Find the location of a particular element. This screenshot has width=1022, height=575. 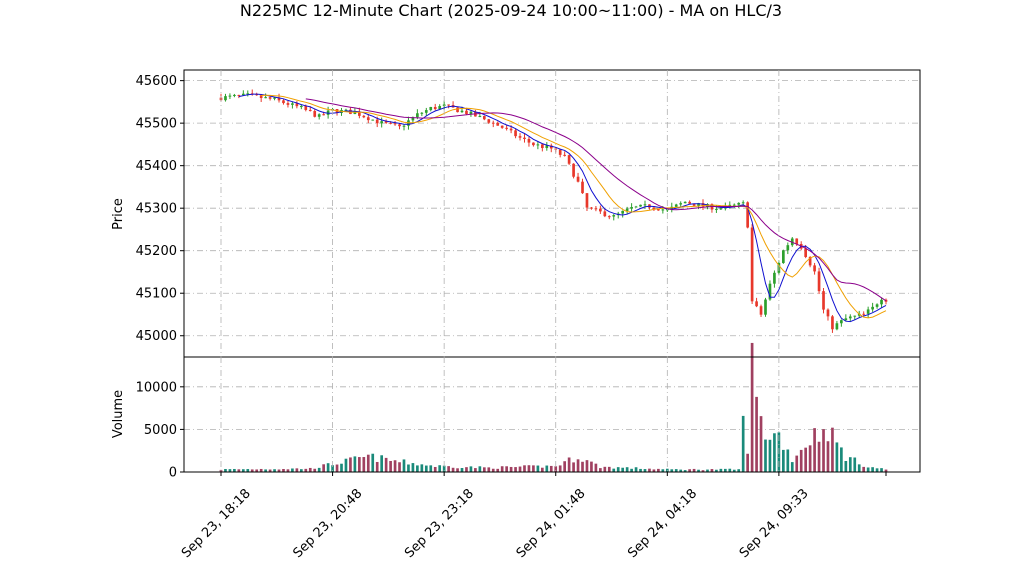

volume-axis-label: Volume is located at coordinates (118, 414).